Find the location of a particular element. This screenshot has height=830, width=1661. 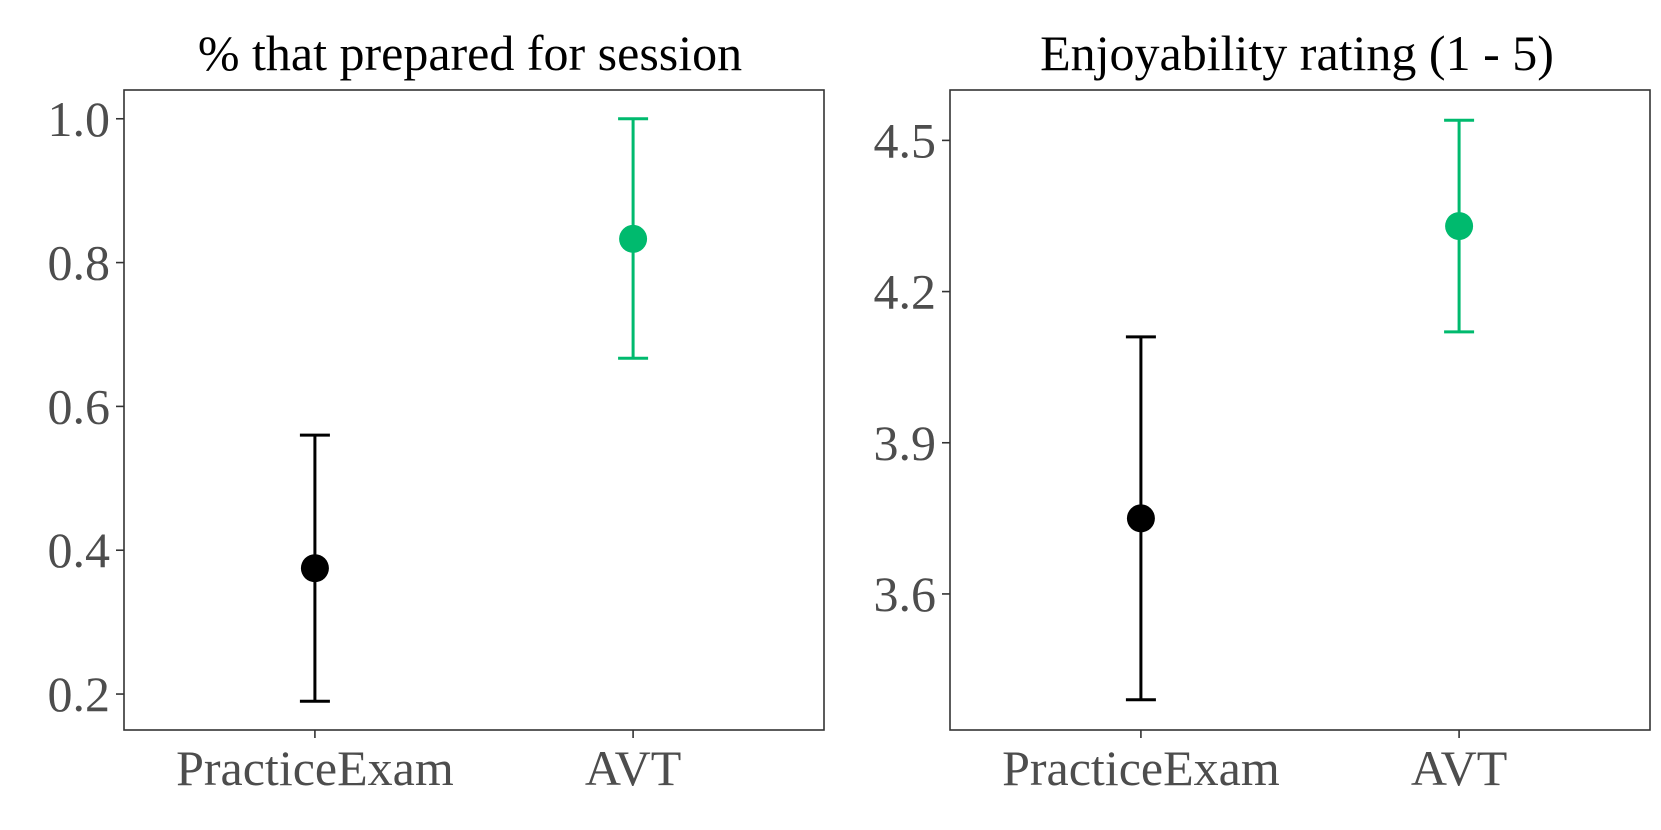

y-tick-label: 0.8 is located at coordinates (79, 263).